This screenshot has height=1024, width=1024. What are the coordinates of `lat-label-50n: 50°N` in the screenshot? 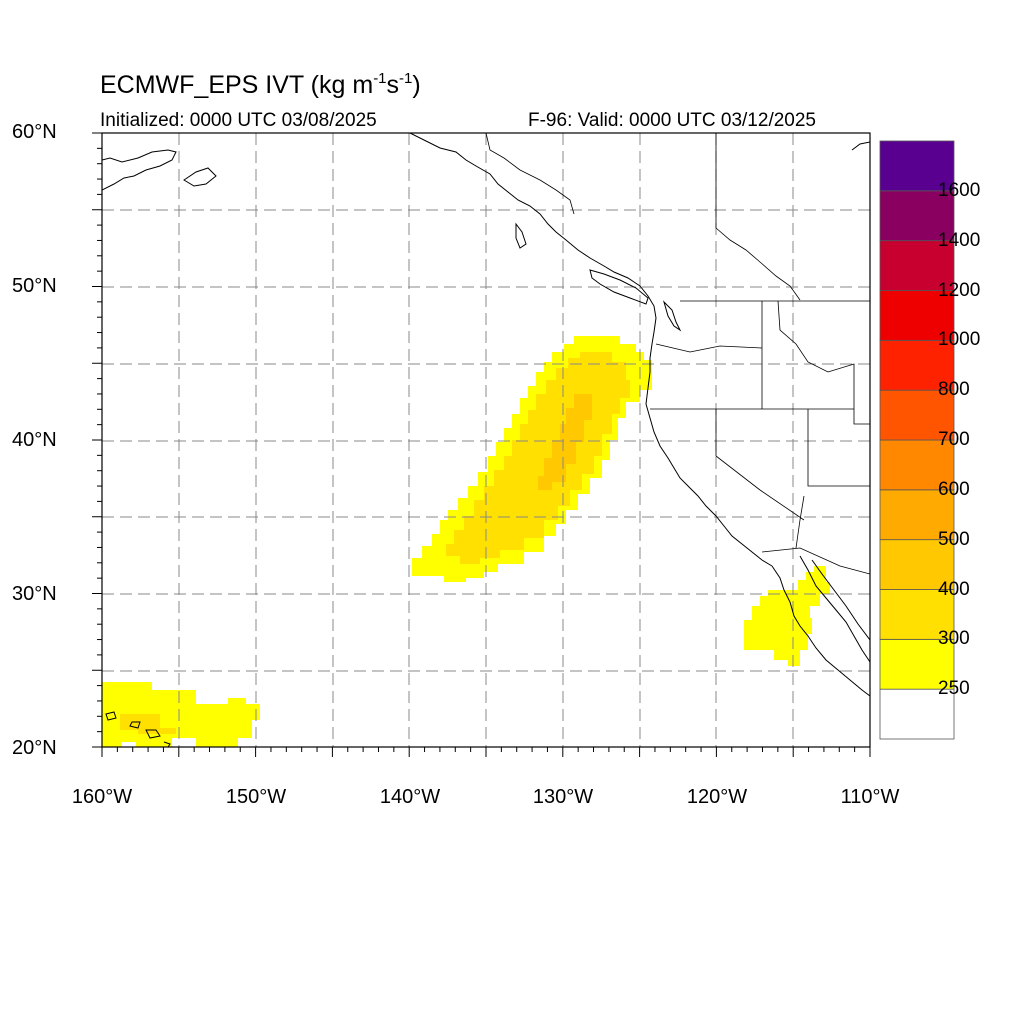 It's located at (34, 286).